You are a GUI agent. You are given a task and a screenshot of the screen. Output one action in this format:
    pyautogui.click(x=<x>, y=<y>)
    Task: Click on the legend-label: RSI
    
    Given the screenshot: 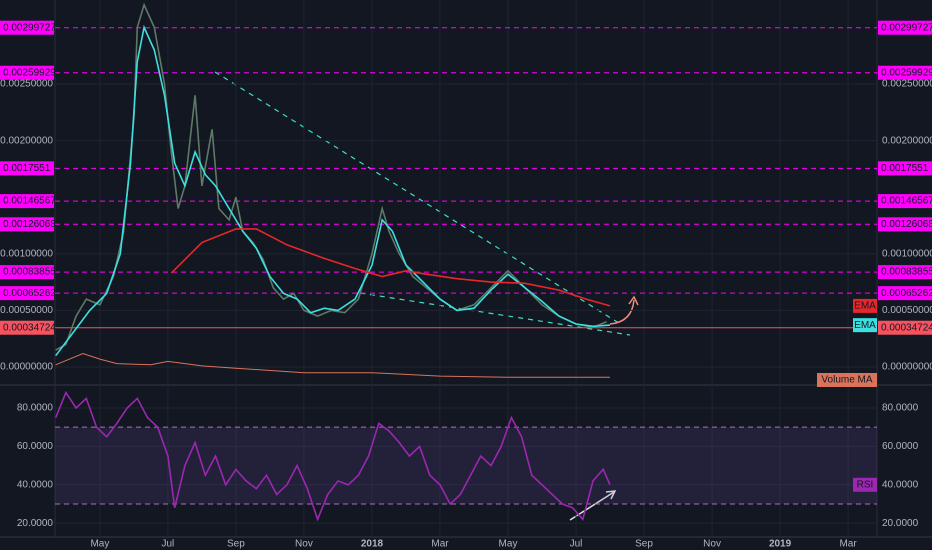 What is the action you would take?
    pyautogui.click(x=865, y=484)
    